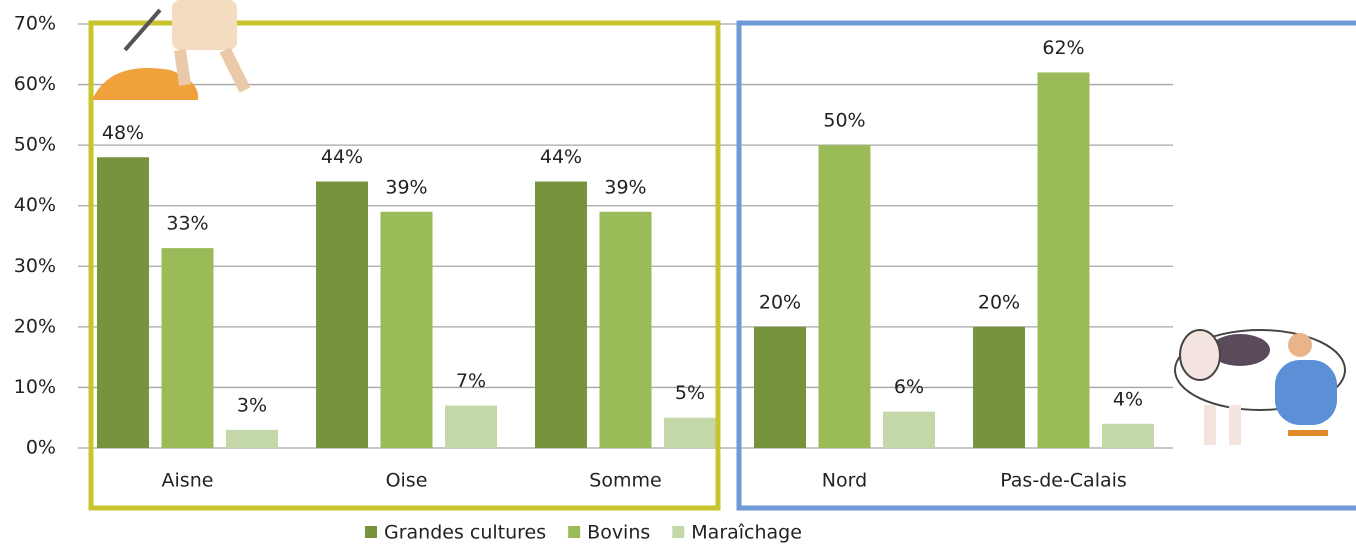  What do you see at coordinates (690, 393) in the screenshot?
I see `value-label: 5%` at bounding box center [690, 393].